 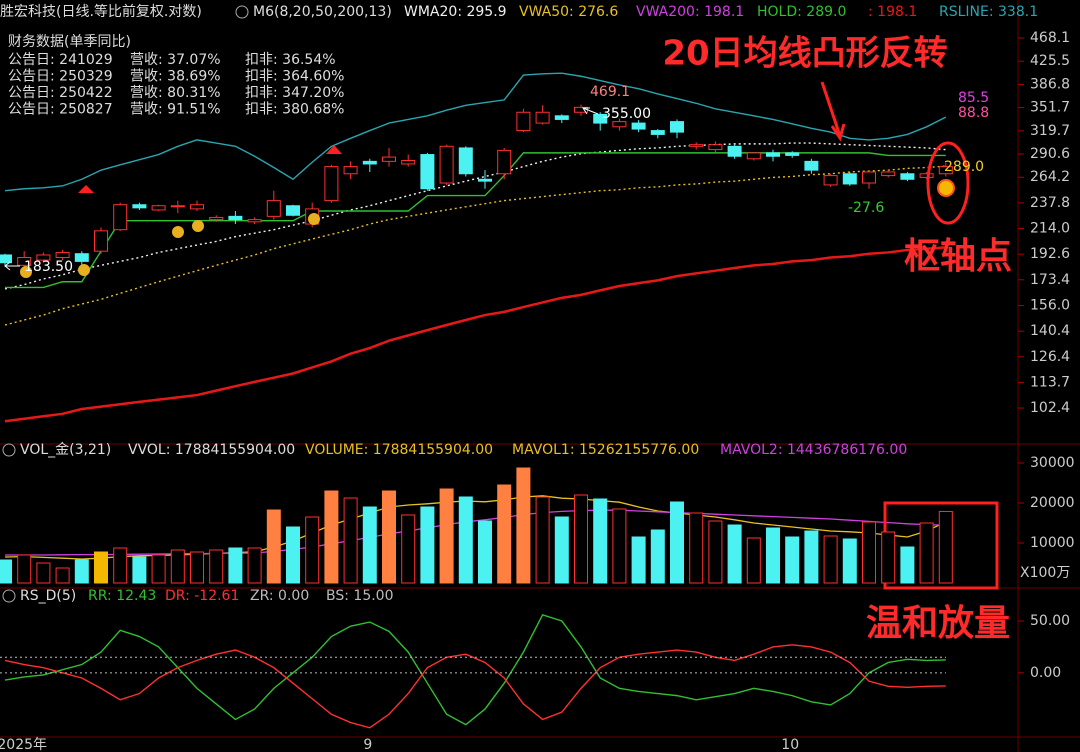 What do you see at coordinates (175, 93) in the screenshot?
I see `finance-item: 营收: 80.31%` at bounding box center [175, 93].